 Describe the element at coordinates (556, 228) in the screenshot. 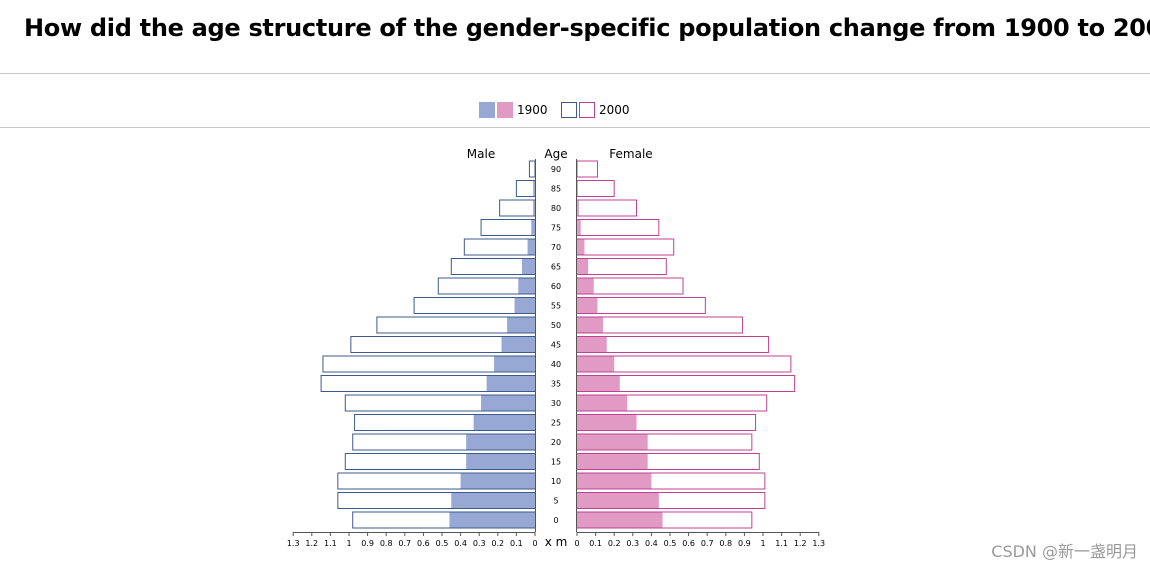

I see `age-label-75: 75` at that location.